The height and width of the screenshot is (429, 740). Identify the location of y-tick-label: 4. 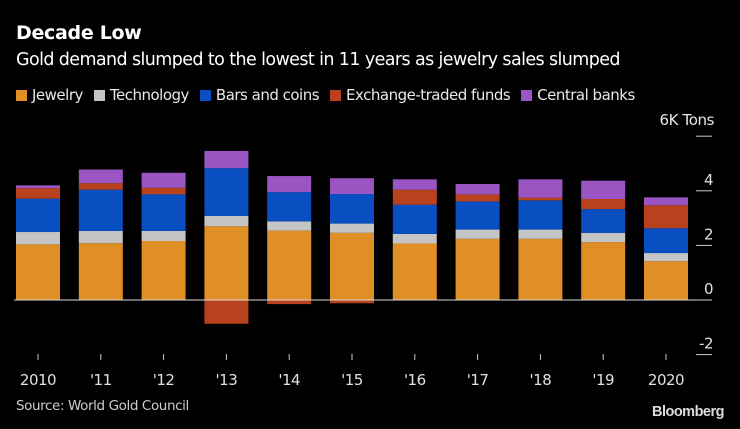
(708, 180).